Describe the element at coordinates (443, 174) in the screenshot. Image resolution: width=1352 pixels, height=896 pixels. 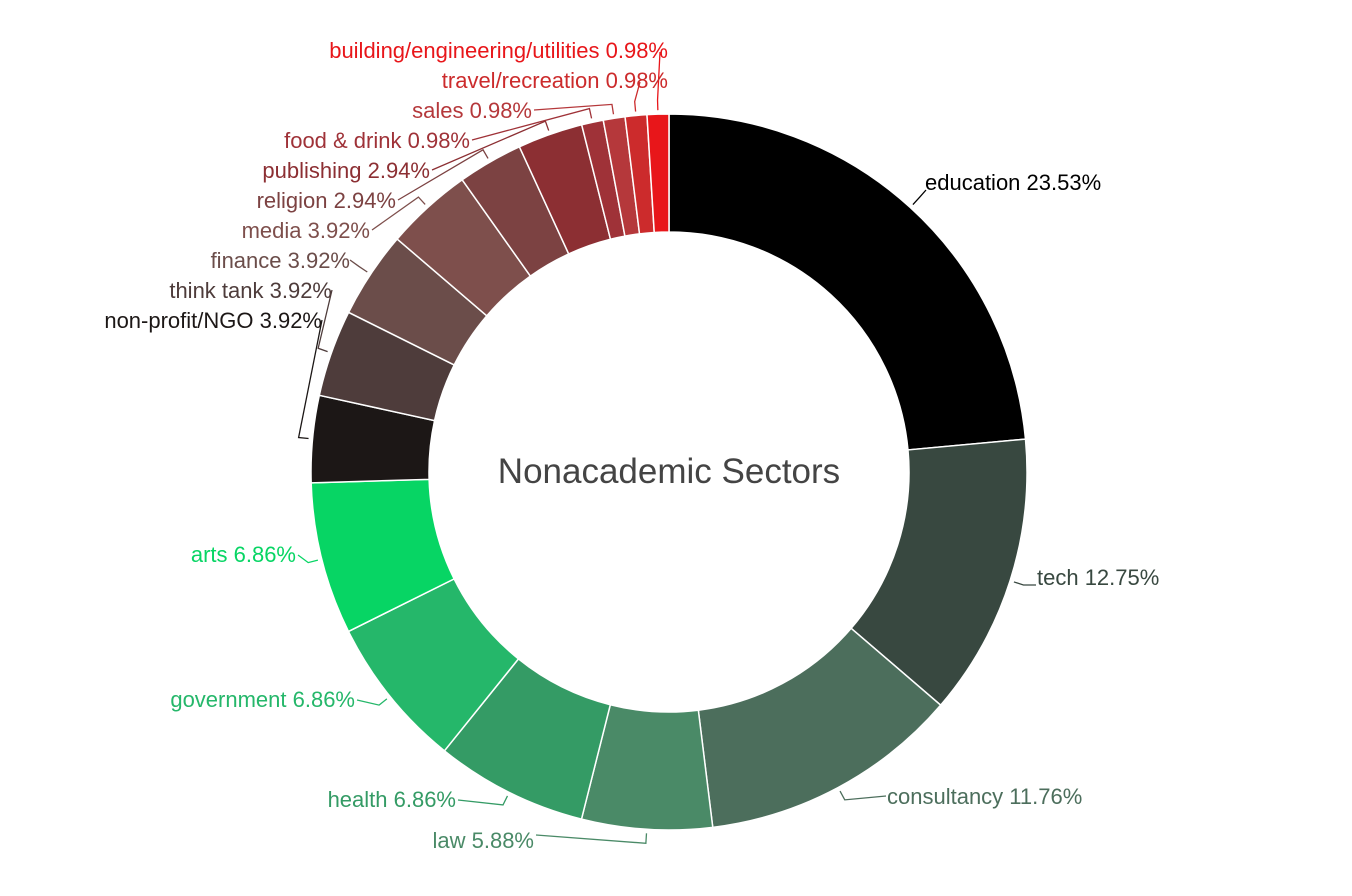
I see `leader-line-religion` at that location.